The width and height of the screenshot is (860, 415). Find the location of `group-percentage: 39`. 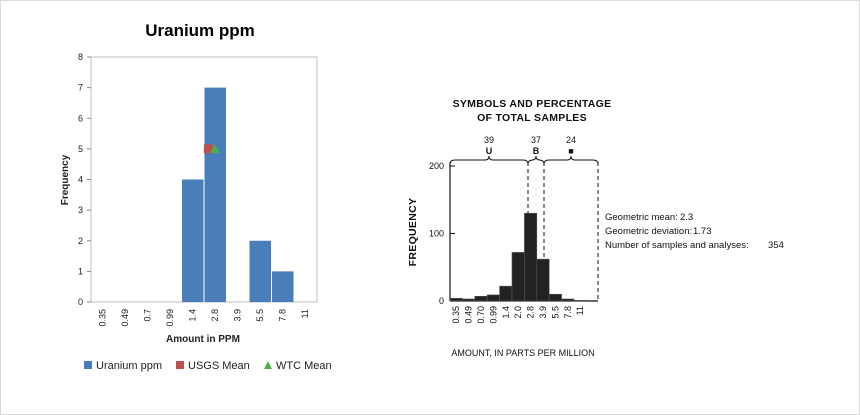

group-percentage: 39 is located at coordinates (489, 140).